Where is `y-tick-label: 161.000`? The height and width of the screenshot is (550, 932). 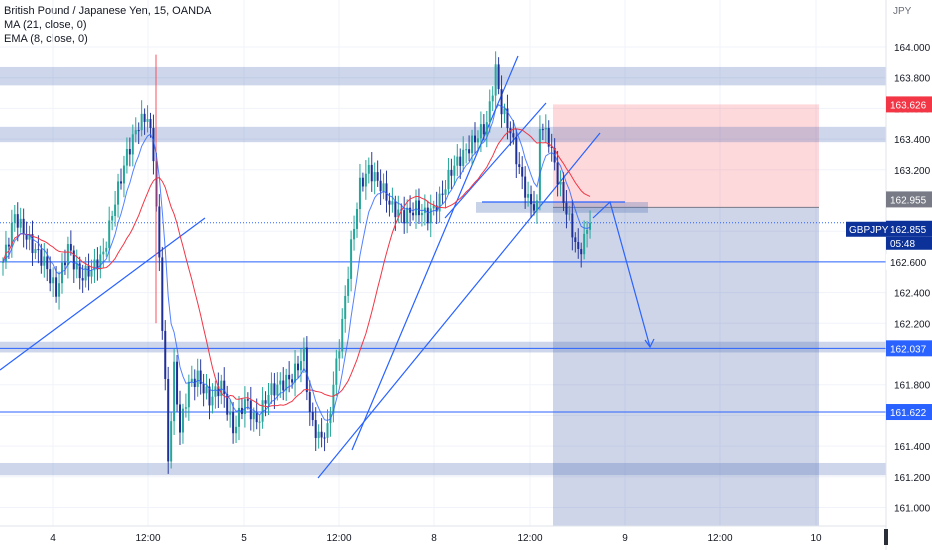
y-tick-label: 161.000 is located at coordinates (912, 509).